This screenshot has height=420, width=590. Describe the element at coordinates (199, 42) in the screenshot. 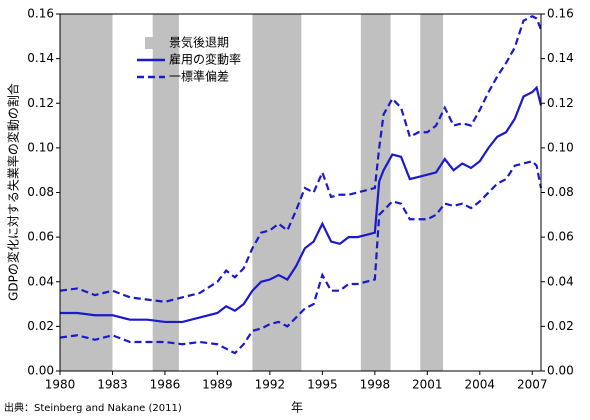

I see `legend-label: 景気後退期` at that location.